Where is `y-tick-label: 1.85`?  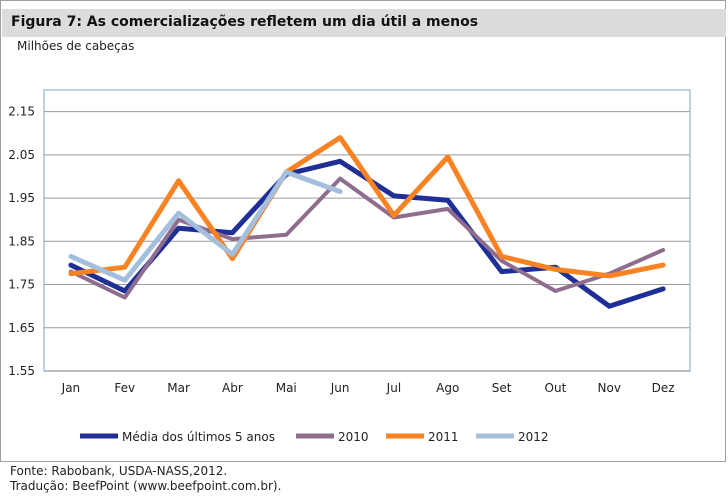
y-tick-label: 1.85 is located at coordinates (21, 241).